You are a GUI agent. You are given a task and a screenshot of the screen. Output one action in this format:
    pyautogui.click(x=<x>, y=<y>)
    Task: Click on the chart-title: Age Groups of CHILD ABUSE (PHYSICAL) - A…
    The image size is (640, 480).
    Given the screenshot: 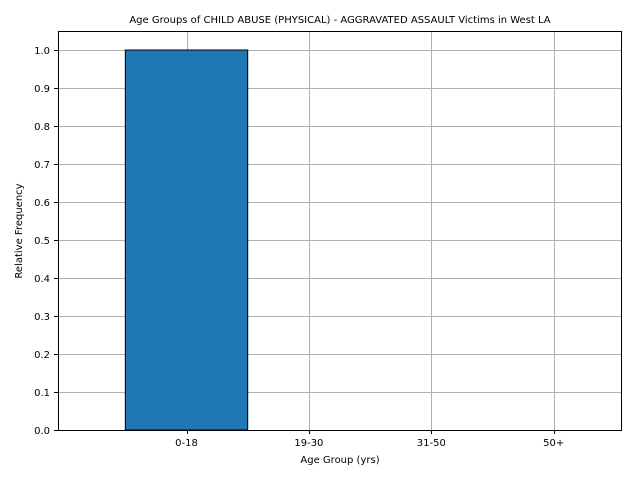 What is the action you would take?
    pyautogui.click(x=339, y=20)
    